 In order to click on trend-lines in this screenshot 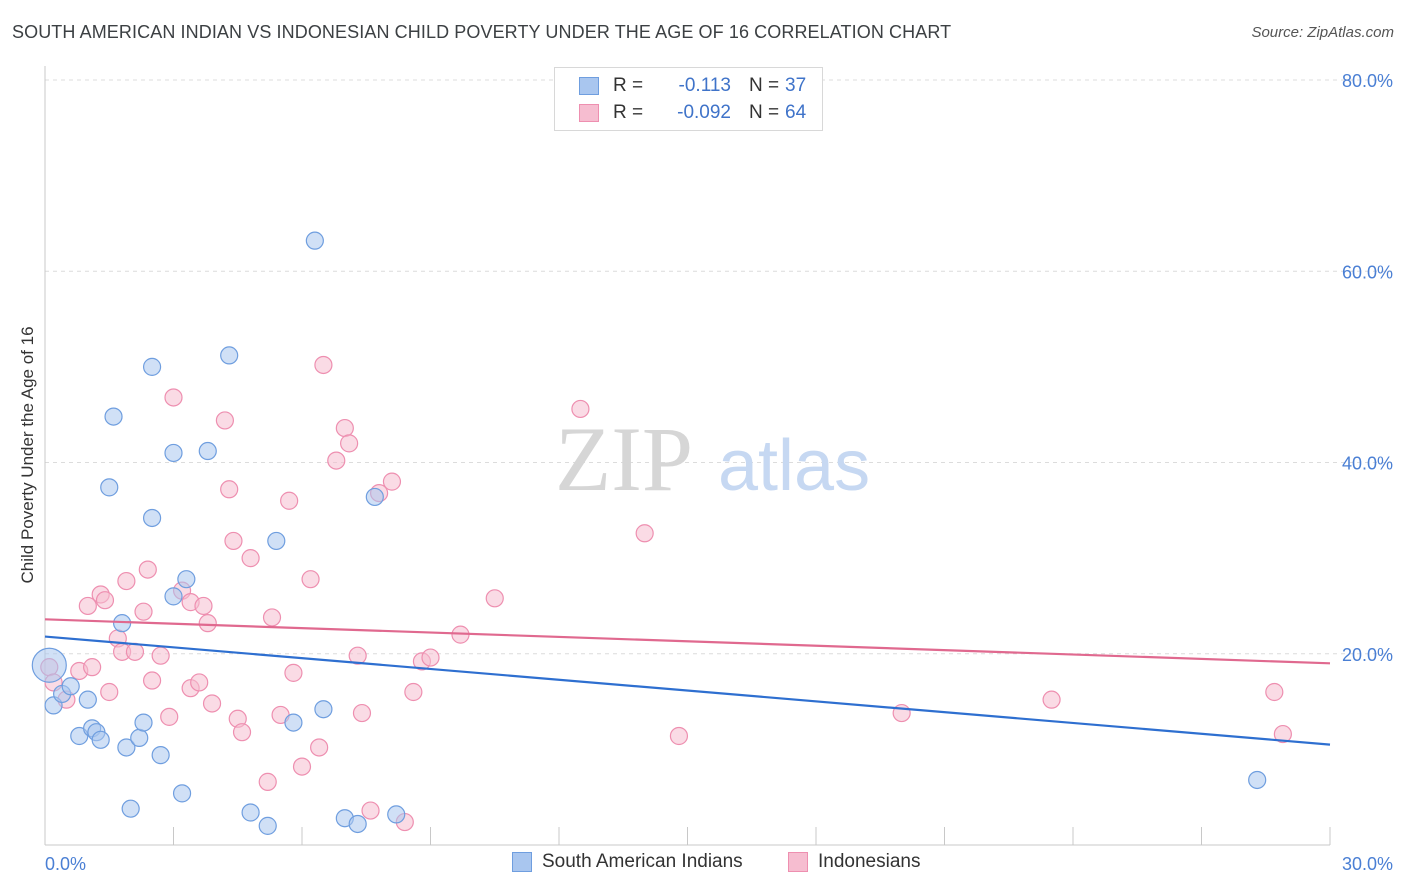, I will do `click(687, 682)`.